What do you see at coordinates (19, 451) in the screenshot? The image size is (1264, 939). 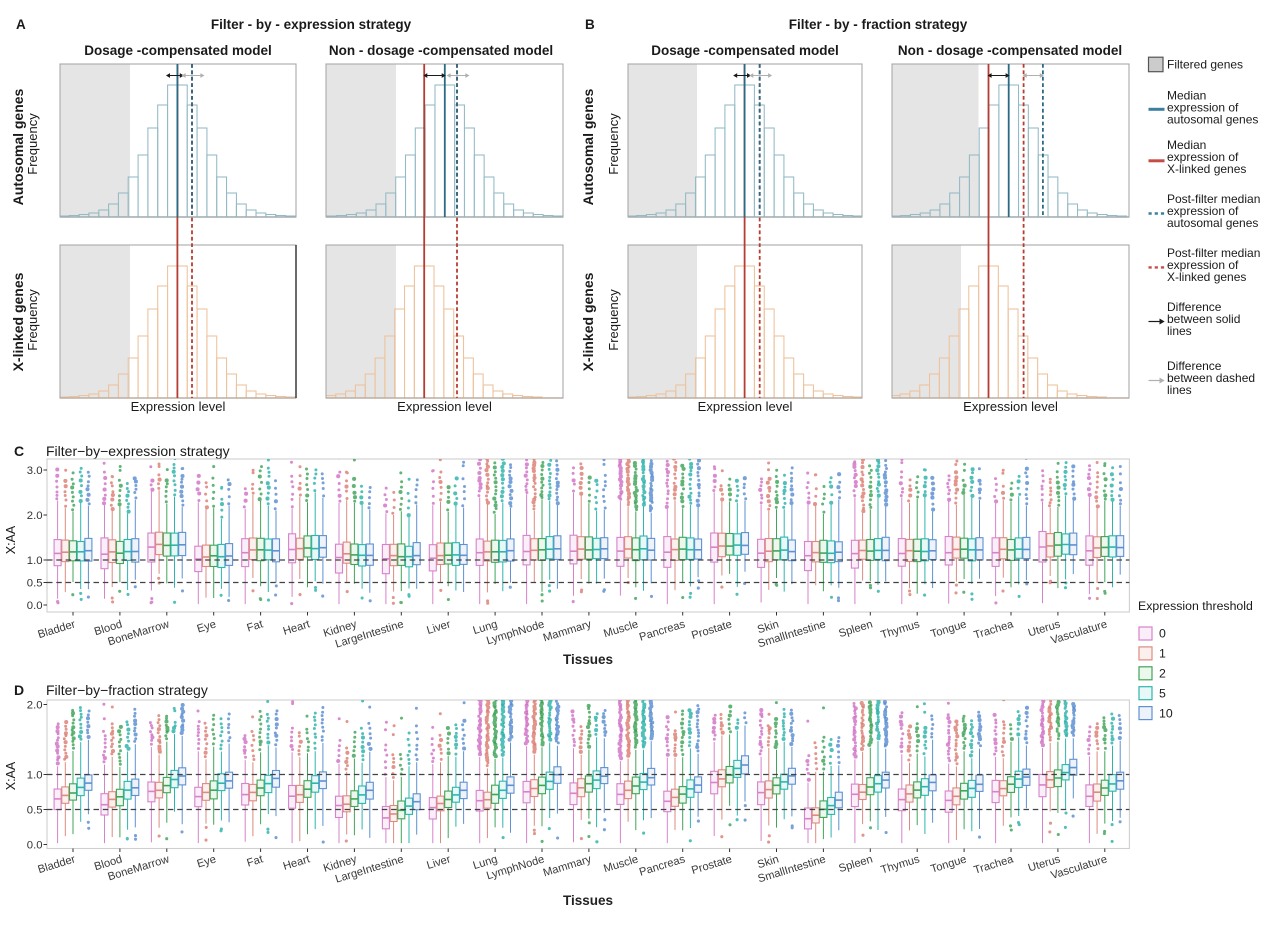 I see `svg-text: C` at bounding box center [19, 451].